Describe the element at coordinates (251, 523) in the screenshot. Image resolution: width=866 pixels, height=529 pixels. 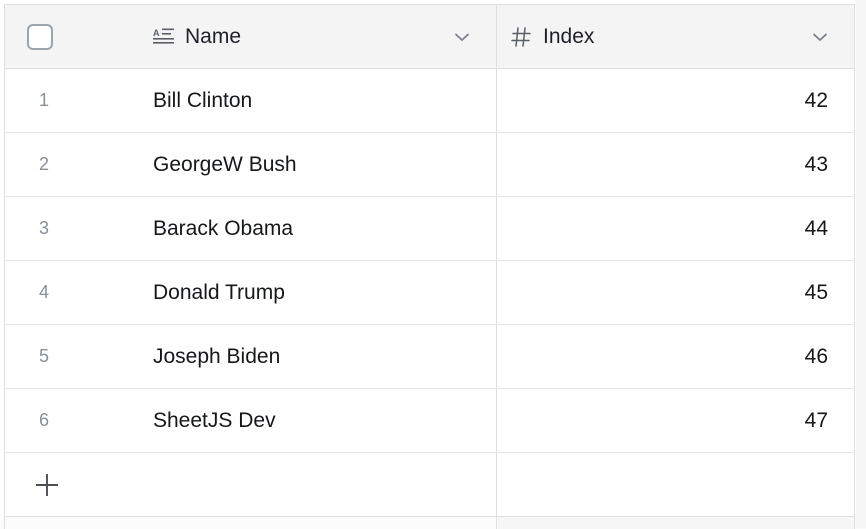
I see `partial-row-left` at that location.